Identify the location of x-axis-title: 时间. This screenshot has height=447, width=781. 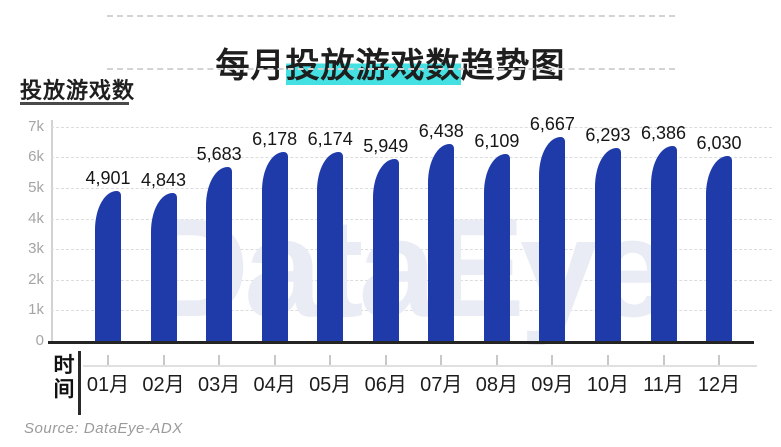
(64, 377).